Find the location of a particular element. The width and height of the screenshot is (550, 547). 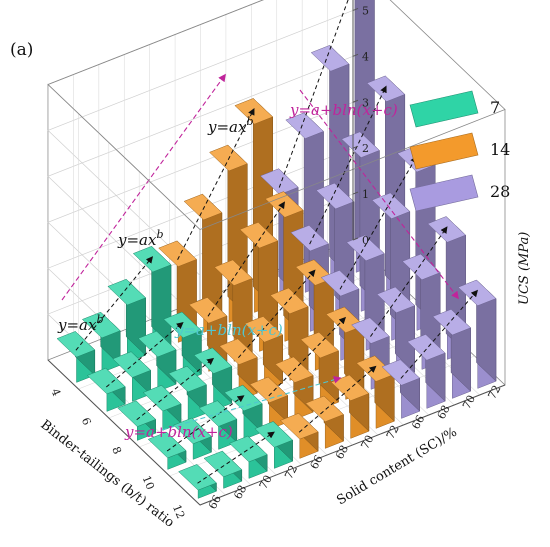

legend-item-14: 14 is located at coordinates (459, 151).